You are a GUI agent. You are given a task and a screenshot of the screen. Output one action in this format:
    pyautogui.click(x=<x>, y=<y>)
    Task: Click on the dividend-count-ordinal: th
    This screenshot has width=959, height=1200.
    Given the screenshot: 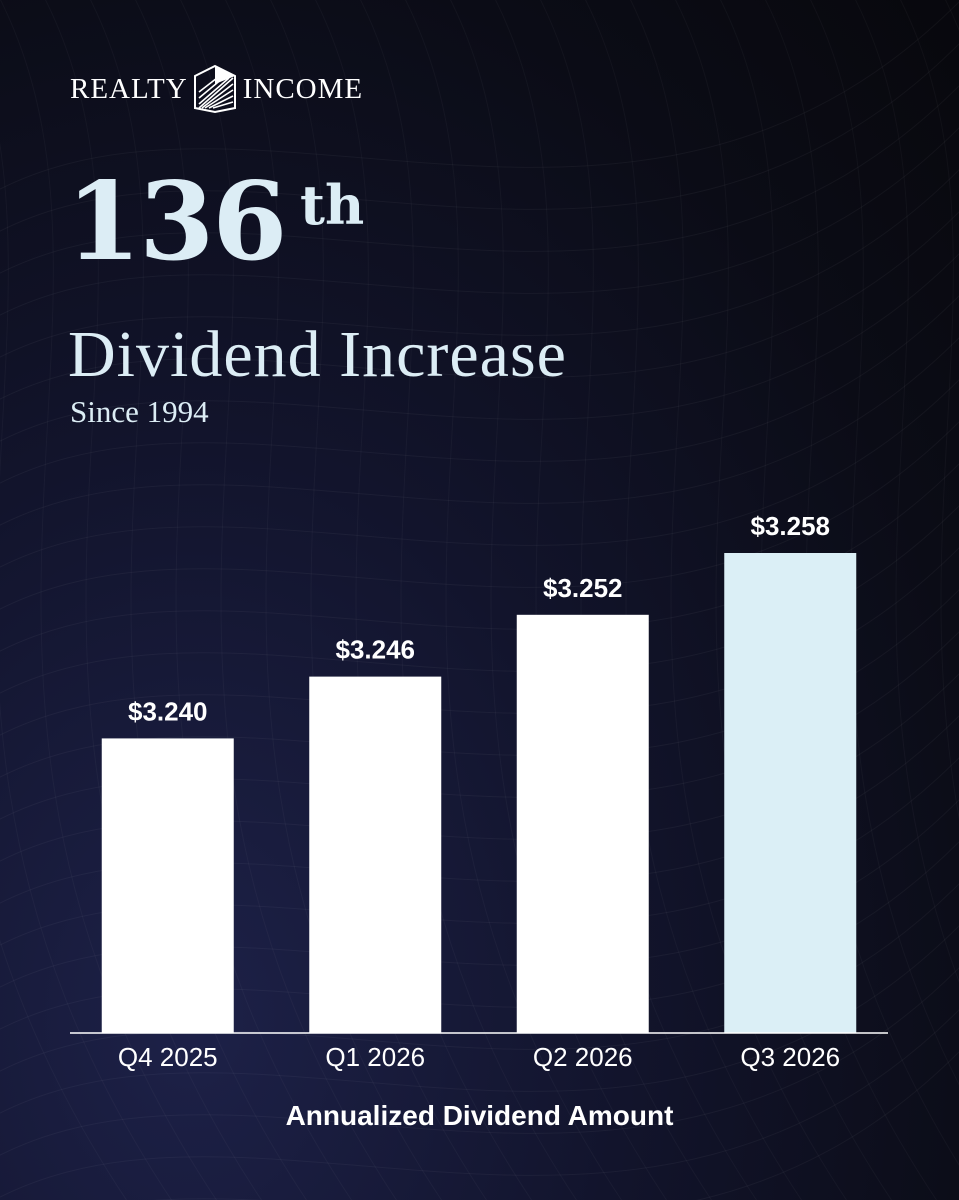 What is the action you would take?
    pyautogui.click(x=332, y=205)
    